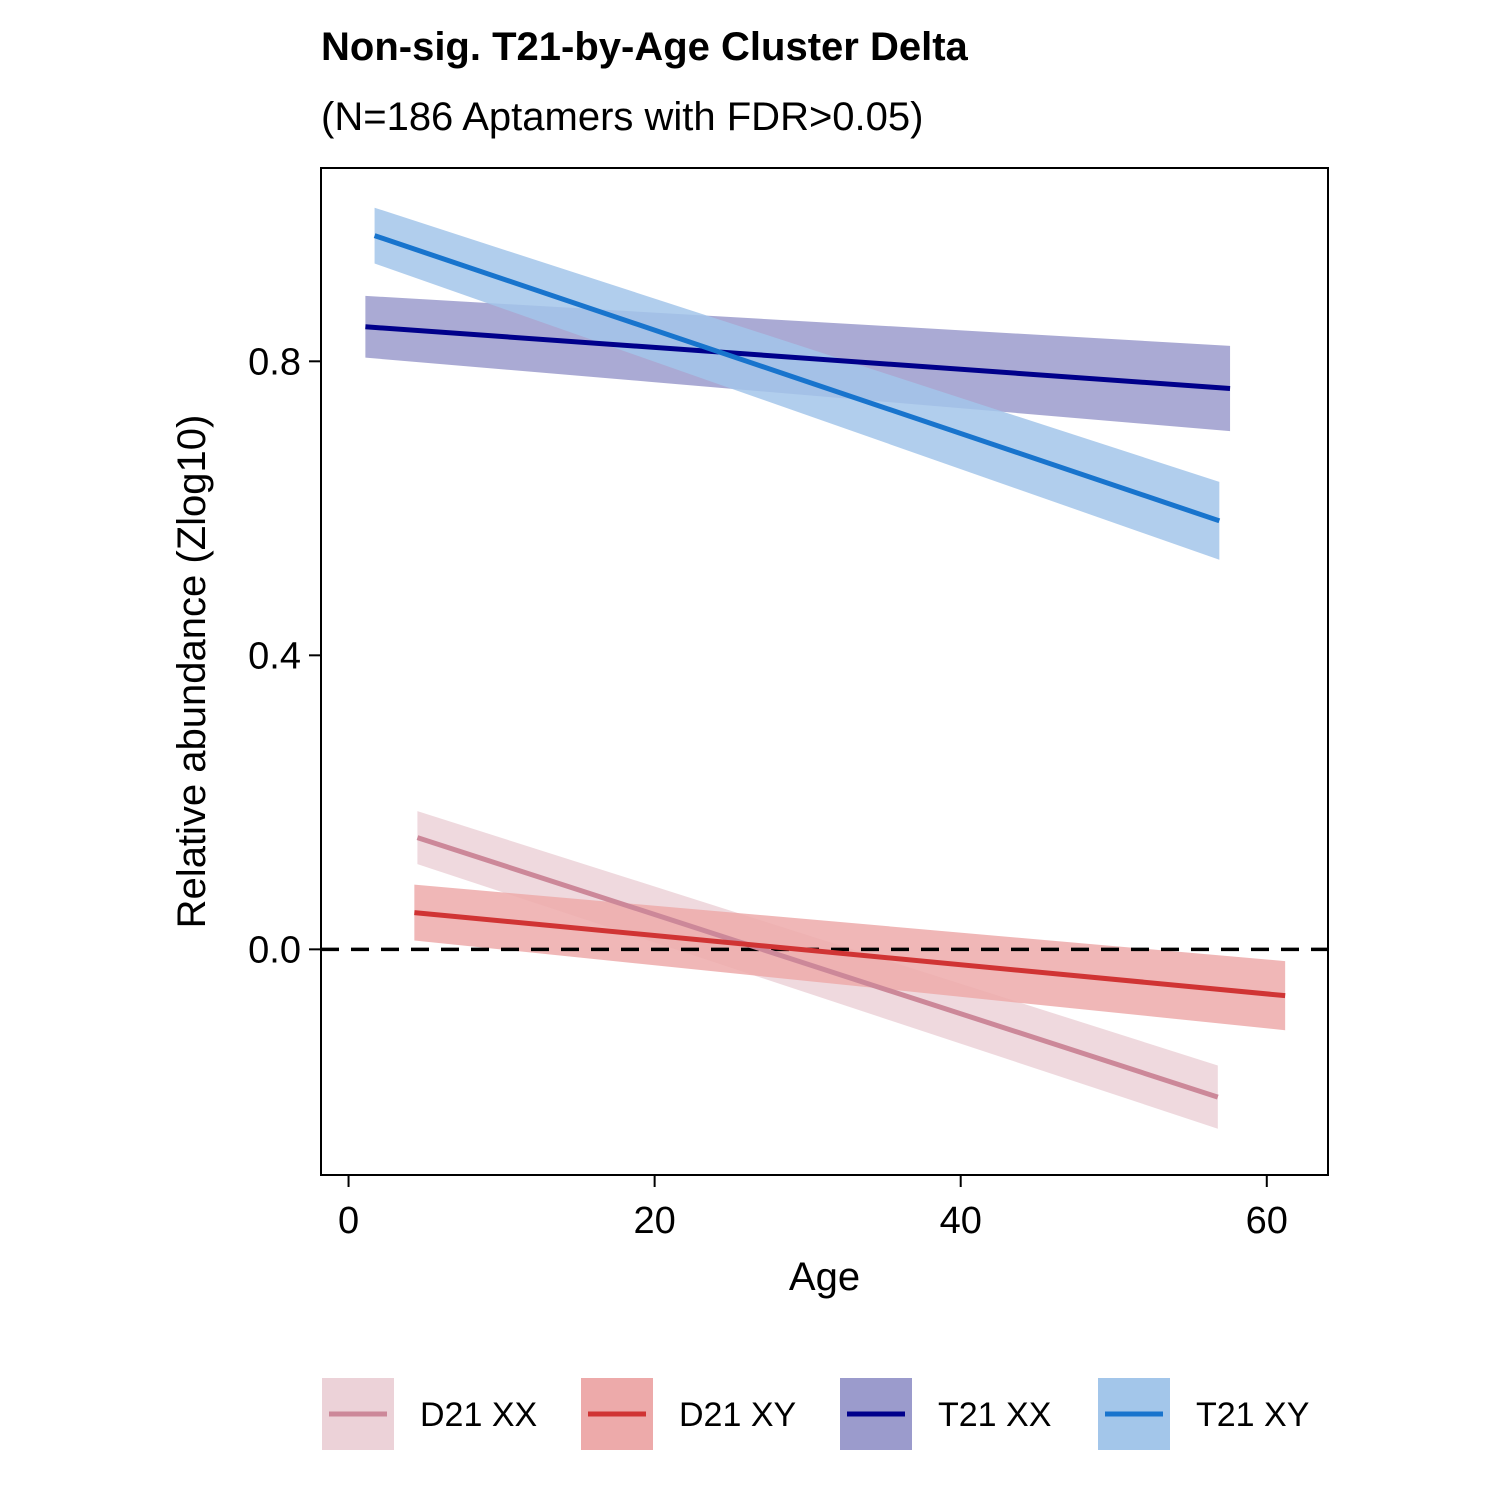 The width and height of the screenshot is (1500, 1500). Describe the element at coordinates (798, 358) in the screenshot. I see `line-t21-xx` at that location.